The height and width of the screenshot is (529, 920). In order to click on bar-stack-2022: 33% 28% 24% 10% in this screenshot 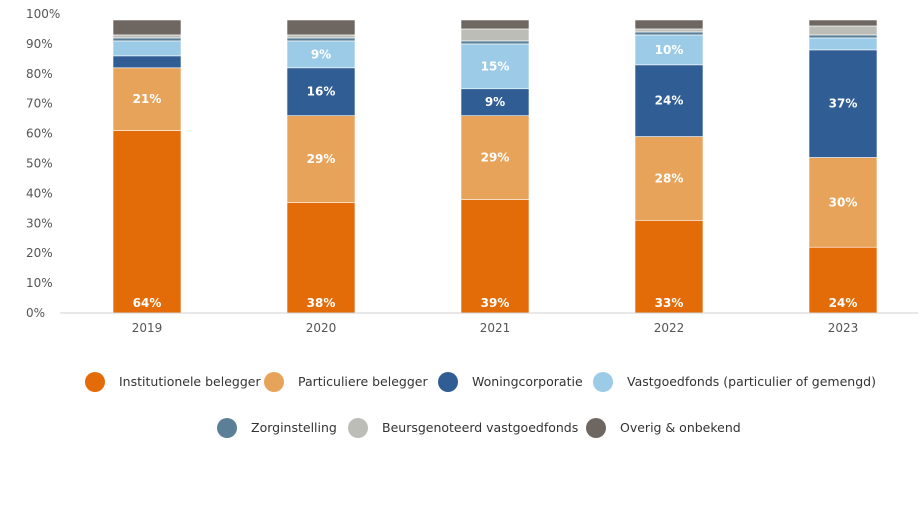, I will do `click(669, 166)`.